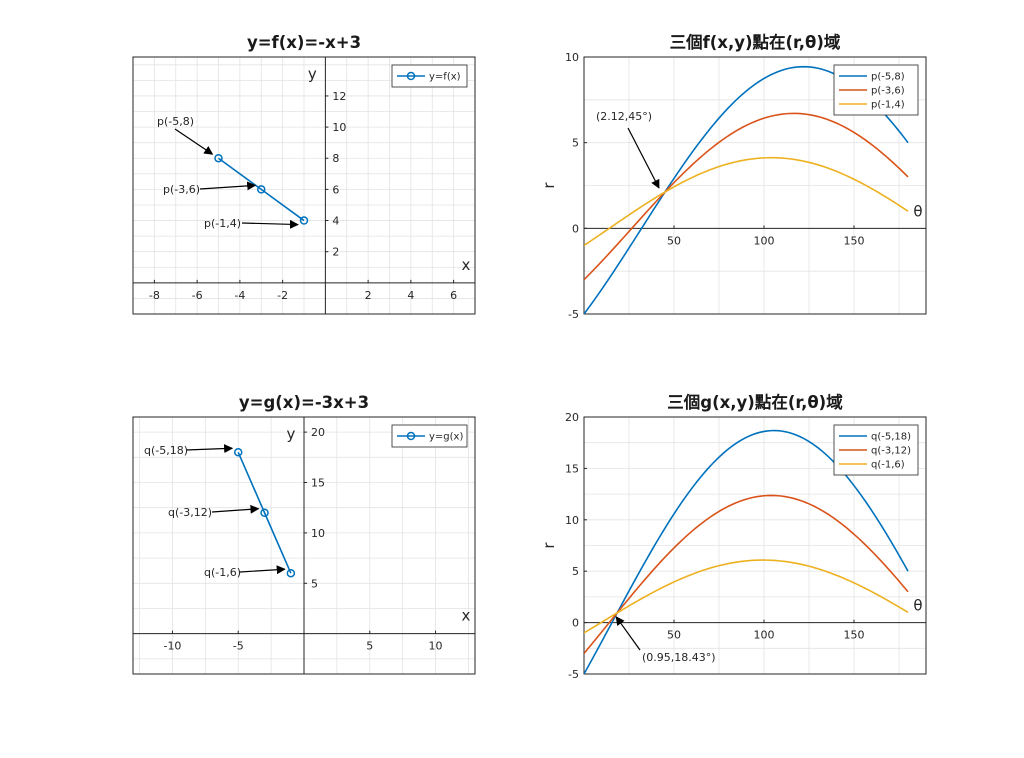 This screenshot has height=758, width=1024. What do you see at coordinates (335, 252) in the screenshot?
I see `y-tick-label: 2` at bounding box center [335, 252].